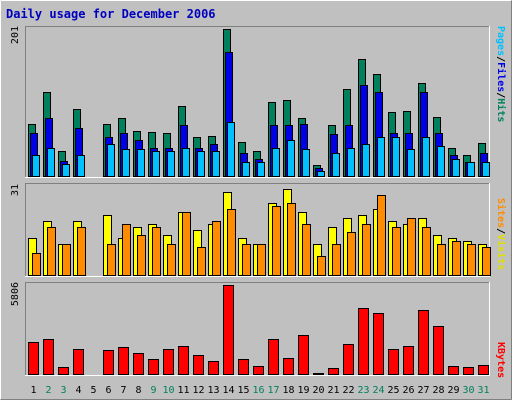  What do you see at coordinates (348, 390) in the screenshot?
I see `day-label-22: 22` at bounding box center [348, 390].